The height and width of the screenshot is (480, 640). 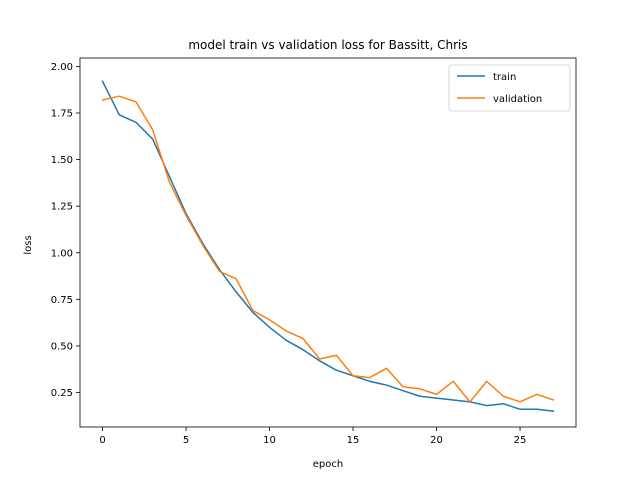 What do you see at coordinates (269, 440) in the screenshot?
I see `x-tick-label: 10` at bounding box center [269, 440].